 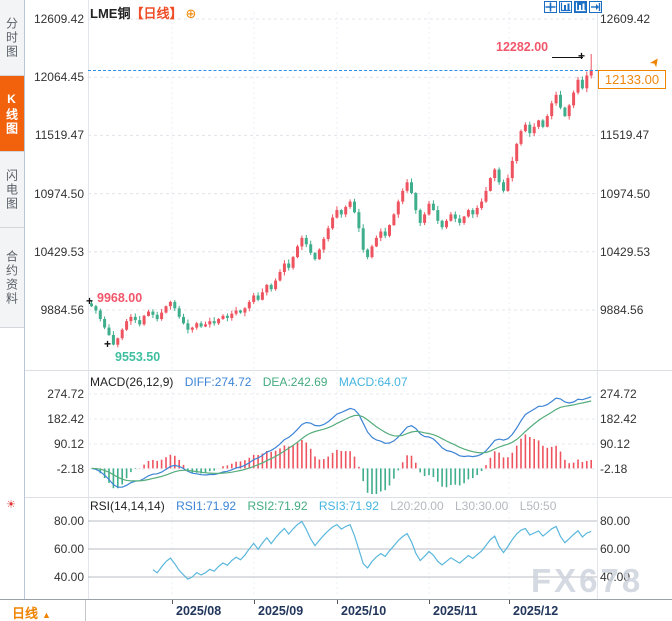 I want to click on price-axis-right-label: 9884.56, so click(x=622, y=310).